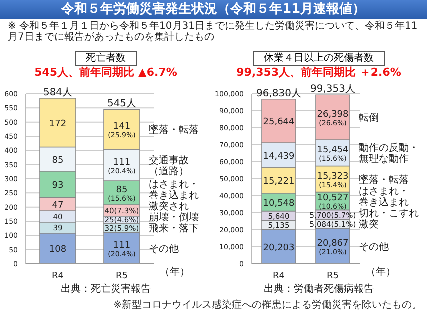 The image size is (427, 320). Describe the element at coordinates (122, 228) in the screenshot. I see `data-label: 32(5.9%)` at that location.